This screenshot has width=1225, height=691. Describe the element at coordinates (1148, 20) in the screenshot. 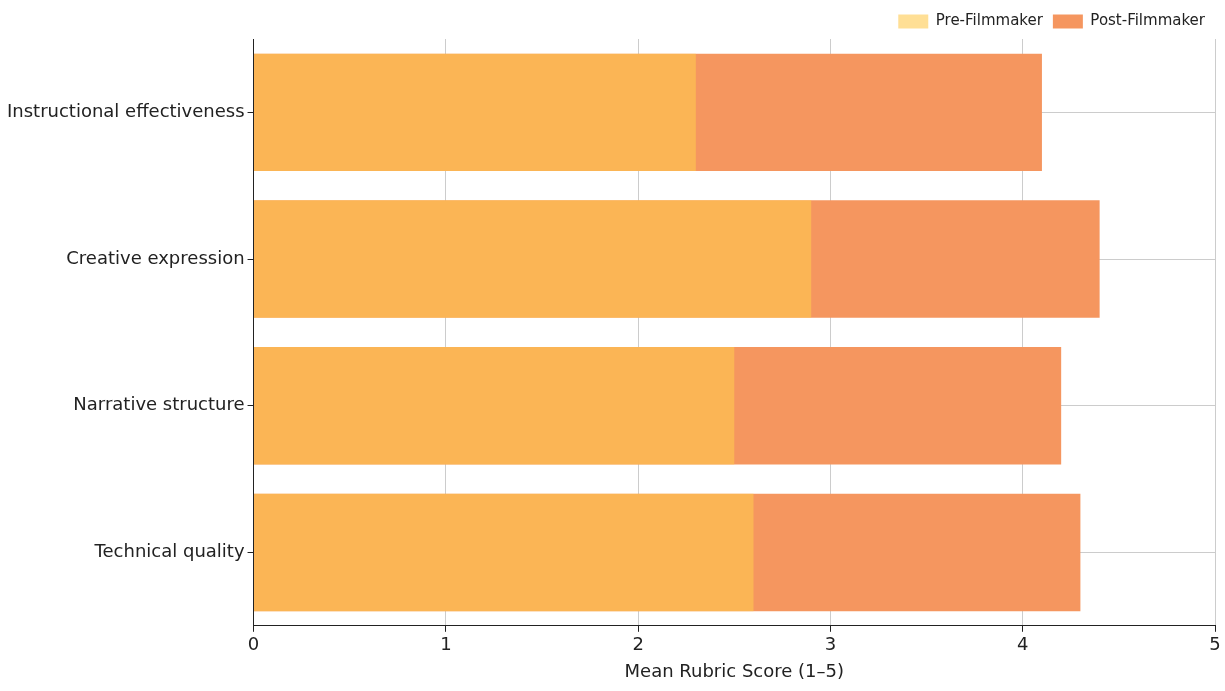

I see `legend-label: Post-Filmmaker` at that location.